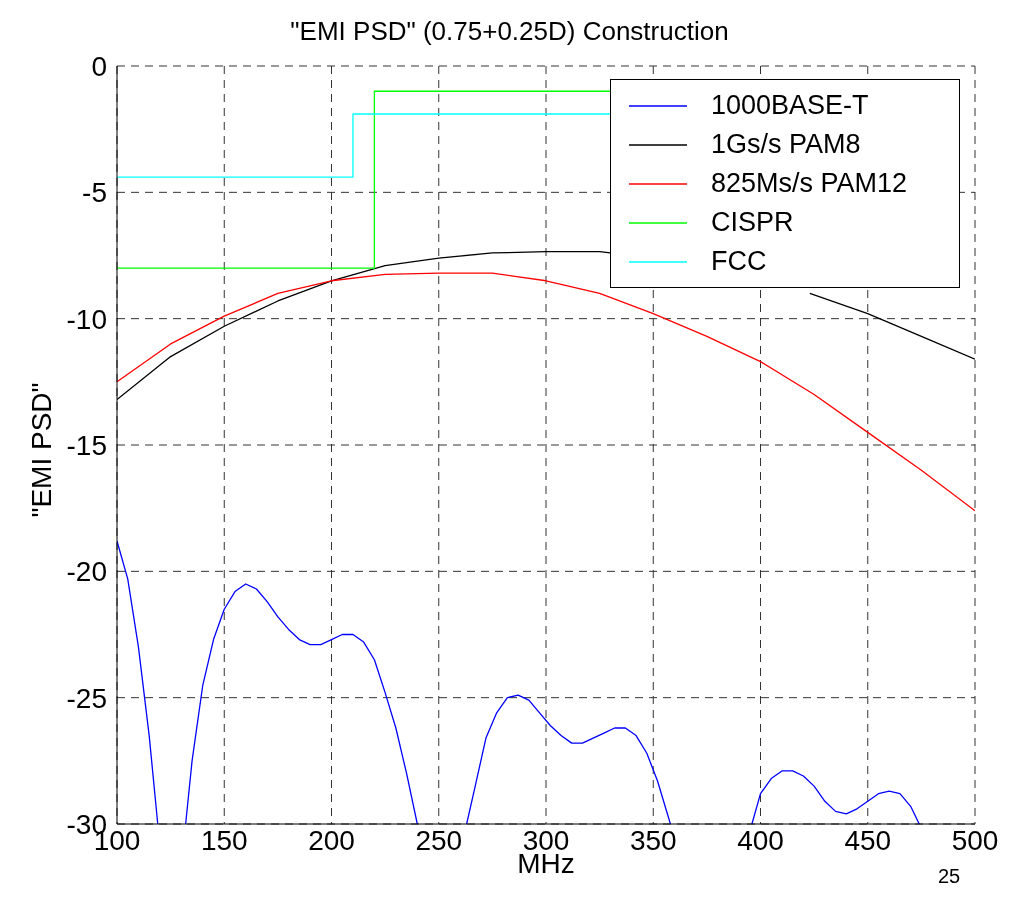  What do you see at coordinates (975, 840) in the screenshot?
I see `x-tick-label: 500` at bounding box center [975, 840].